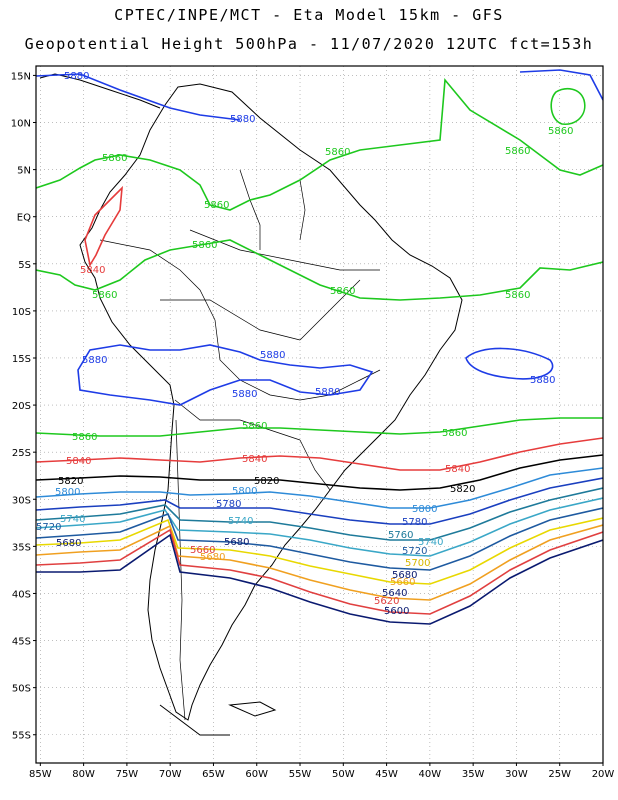 The height and width of the screenshot is (800, 618). Describe the element at coordinates (21, 359) in the screenshot. I see `lat-tick-label: 15S` at that location.